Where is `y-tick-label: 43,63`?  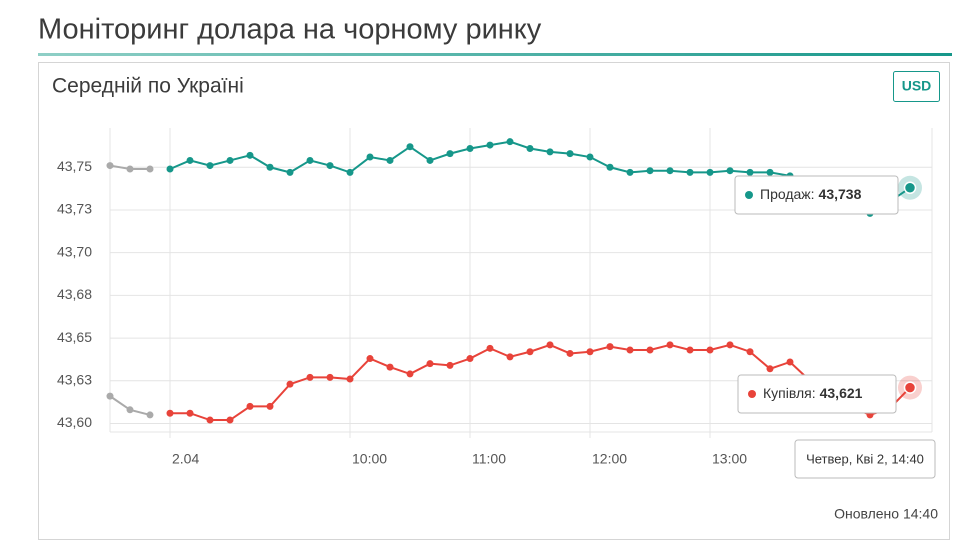 y-tick-label: 43,63 is located at coordinates (74, 379).